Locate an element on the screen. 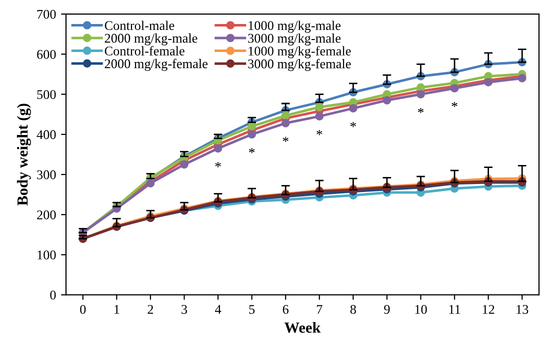 The image size is (550, 351). y-tick-label: 300 is located at coordinates (46, 175).